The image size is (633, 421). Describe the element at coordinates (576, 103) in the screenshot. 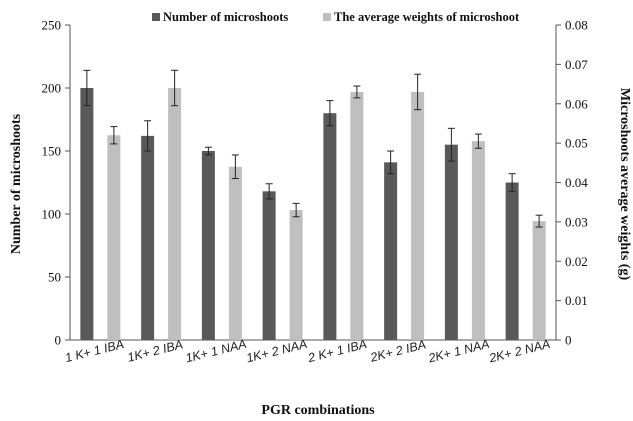

I see `y-tick-label-right: 0.06` at that location.